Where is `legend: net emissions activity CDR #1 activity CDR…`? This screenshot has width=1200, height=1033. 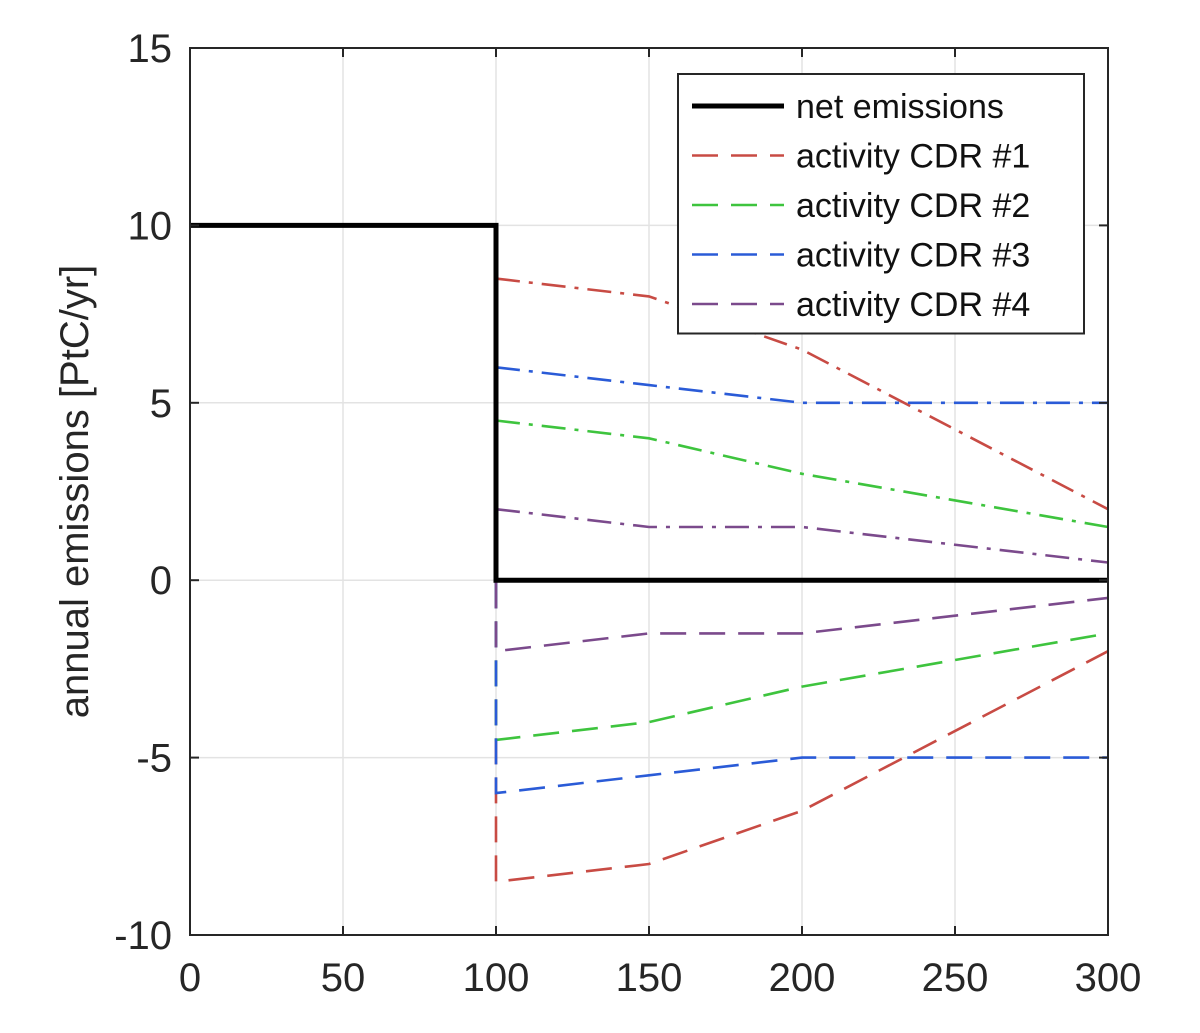 legend: net emissions activity CDR #1 activity CDR… is located at coordinates (881, 204).